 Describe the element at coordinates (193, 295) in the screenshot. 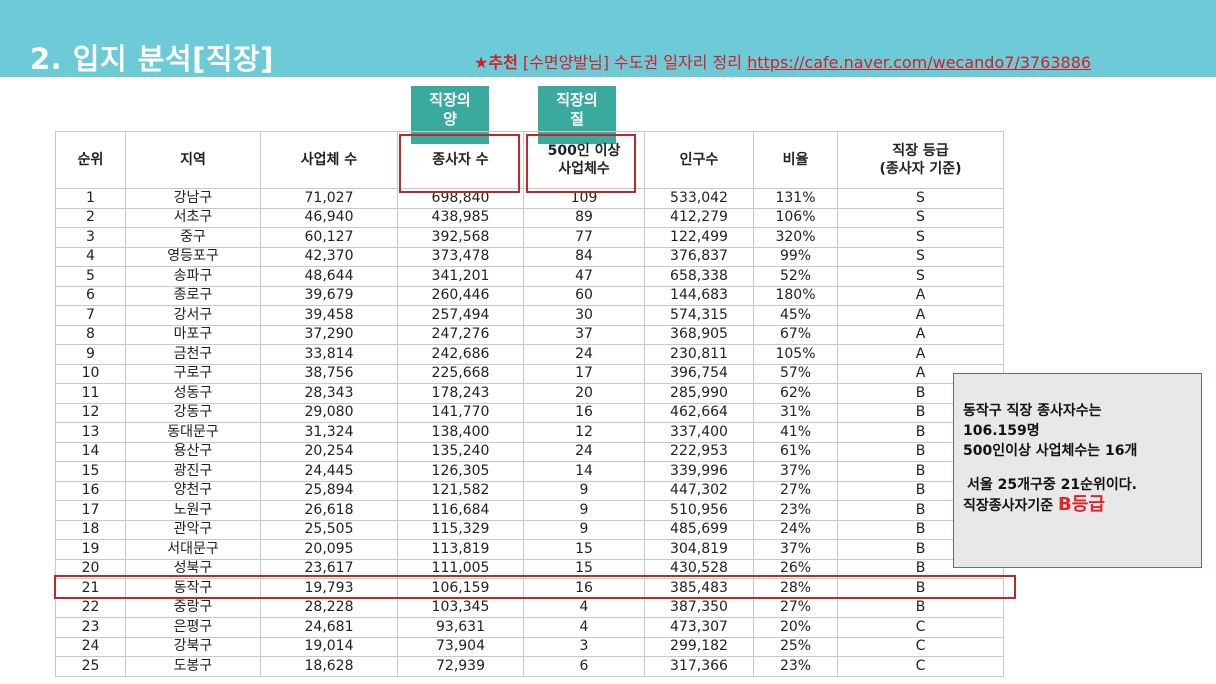

I see `table-cell: 종로구` at that location.